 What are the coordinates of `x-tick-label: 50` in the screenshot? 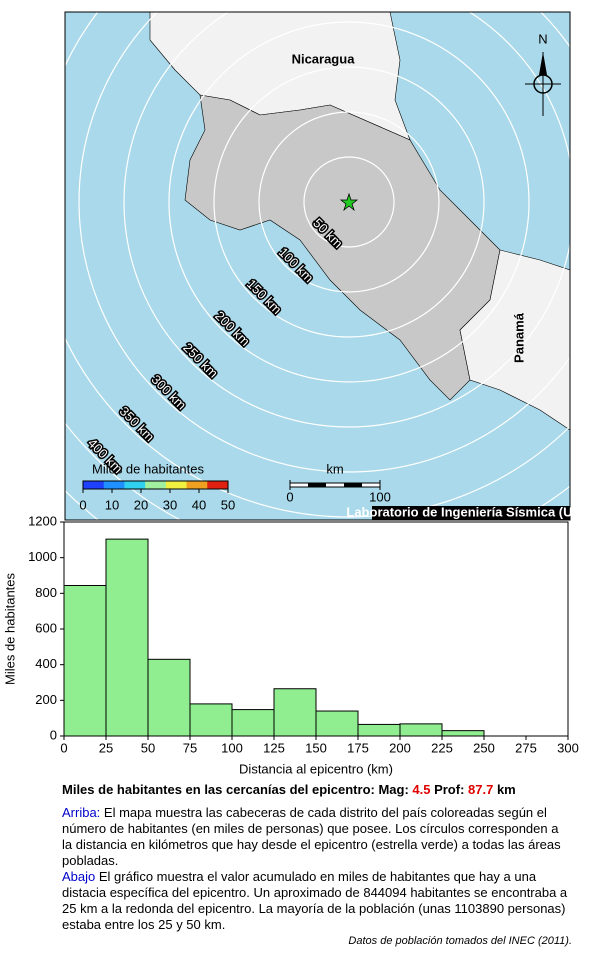 It's located at (148, 747).